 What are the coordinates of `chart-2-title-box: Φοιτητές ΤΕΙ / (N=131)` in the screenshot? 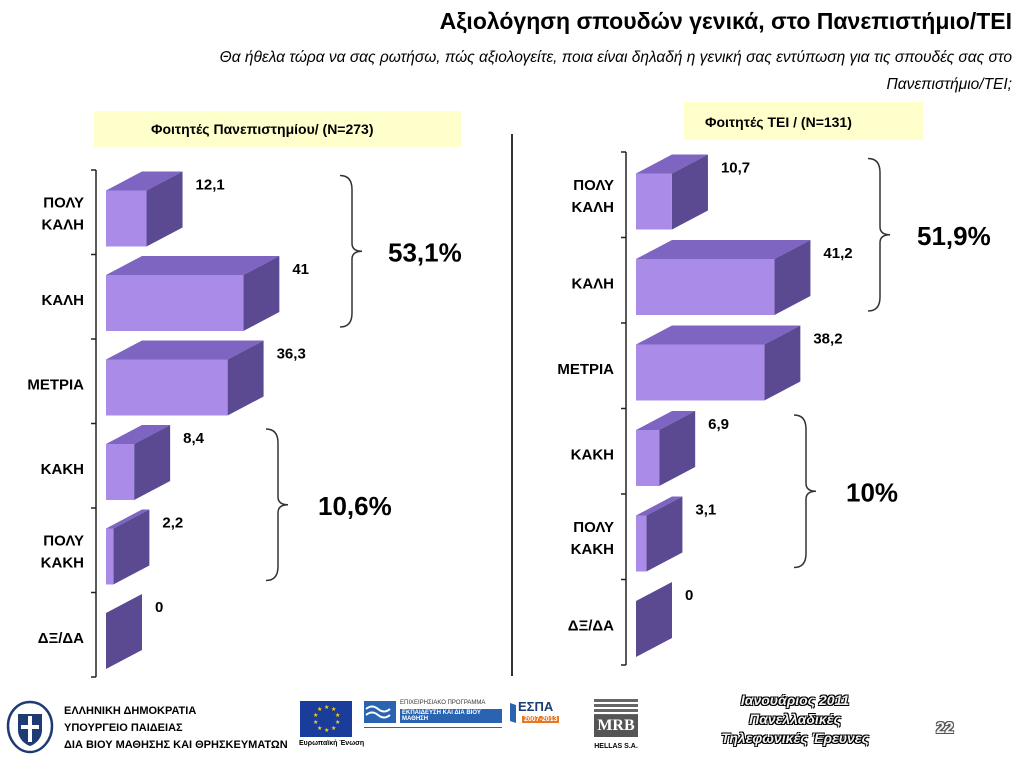 It's located at (803, 121).